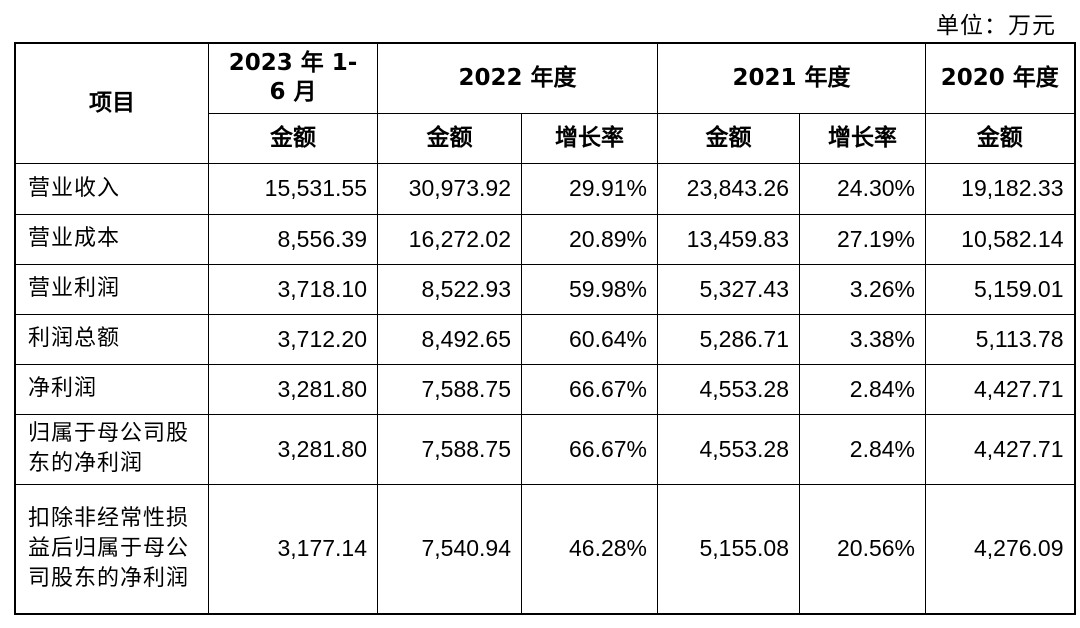 The image size is (1080, 628). I want to click on cell-2020-amount: 19,182.33, so click(1000, 188).